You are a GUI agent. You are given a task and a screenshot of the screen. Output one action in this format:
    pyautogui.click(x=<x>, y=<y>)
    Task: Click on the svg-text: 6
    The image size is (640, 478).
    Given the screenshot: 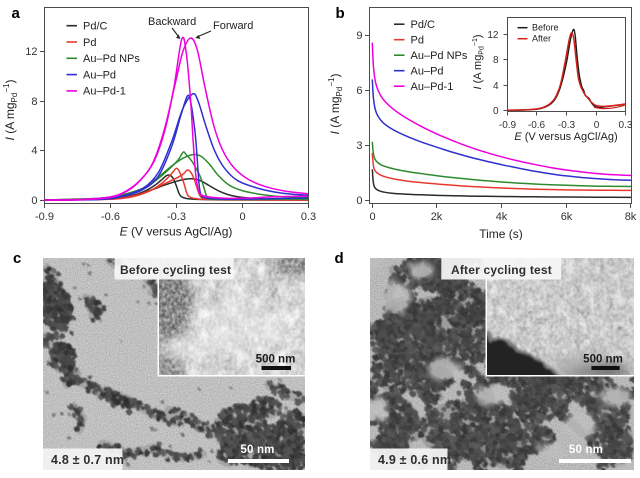 What is the action you would take?
    pyautogui.click(x=359, y=91)
    